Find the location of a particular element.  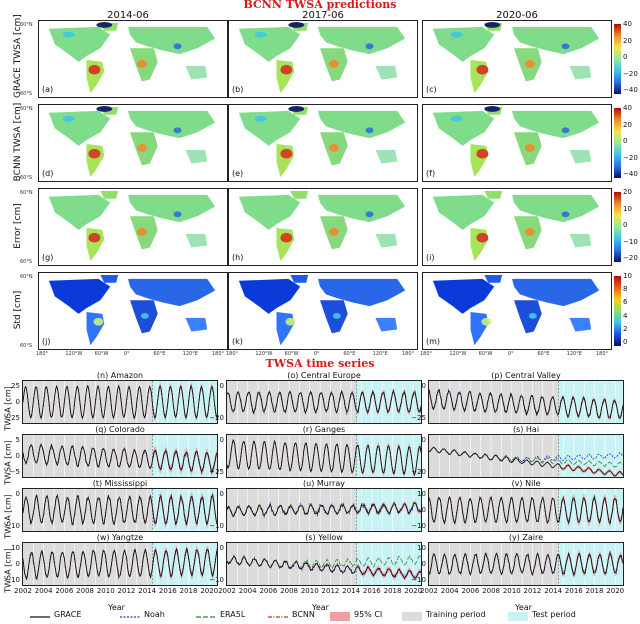

colorbar-tick: 40 is located at coordinates (627, 24).